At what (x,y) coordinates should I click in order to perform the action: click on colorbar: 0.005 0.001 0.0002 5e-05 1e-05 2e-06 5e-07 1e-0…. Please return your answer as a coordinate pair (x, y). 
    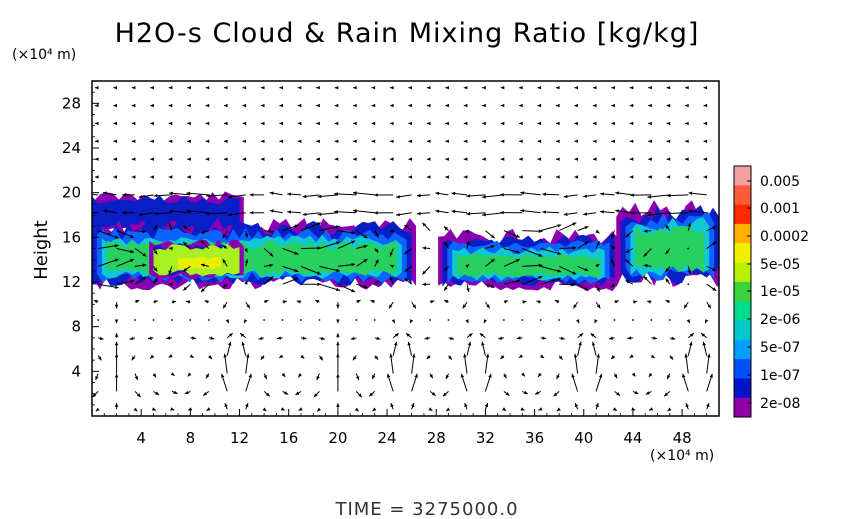
    Looking at the image, I should click on (771, 291).